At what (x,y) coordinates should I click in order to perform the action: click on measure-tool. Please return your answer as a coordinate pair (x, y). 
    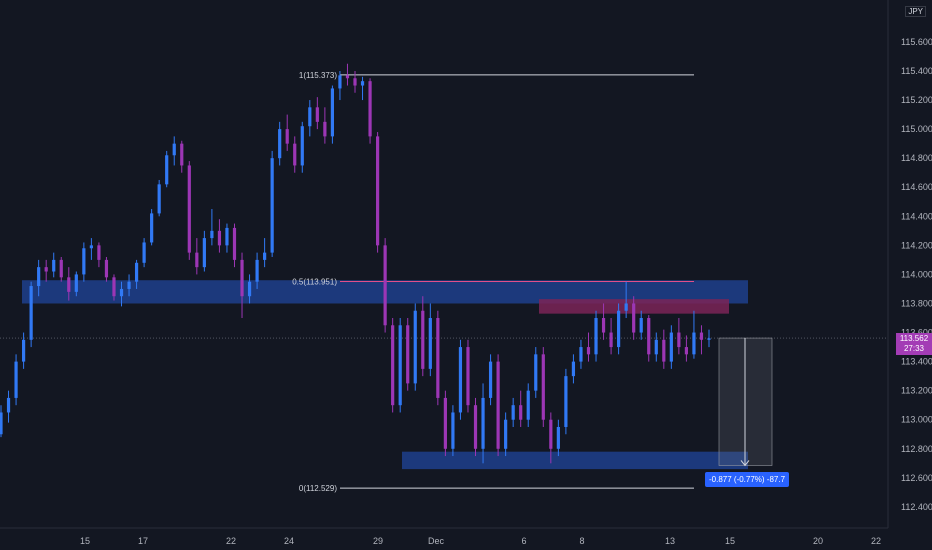
    Looking at the image, I should click on (745, 402).